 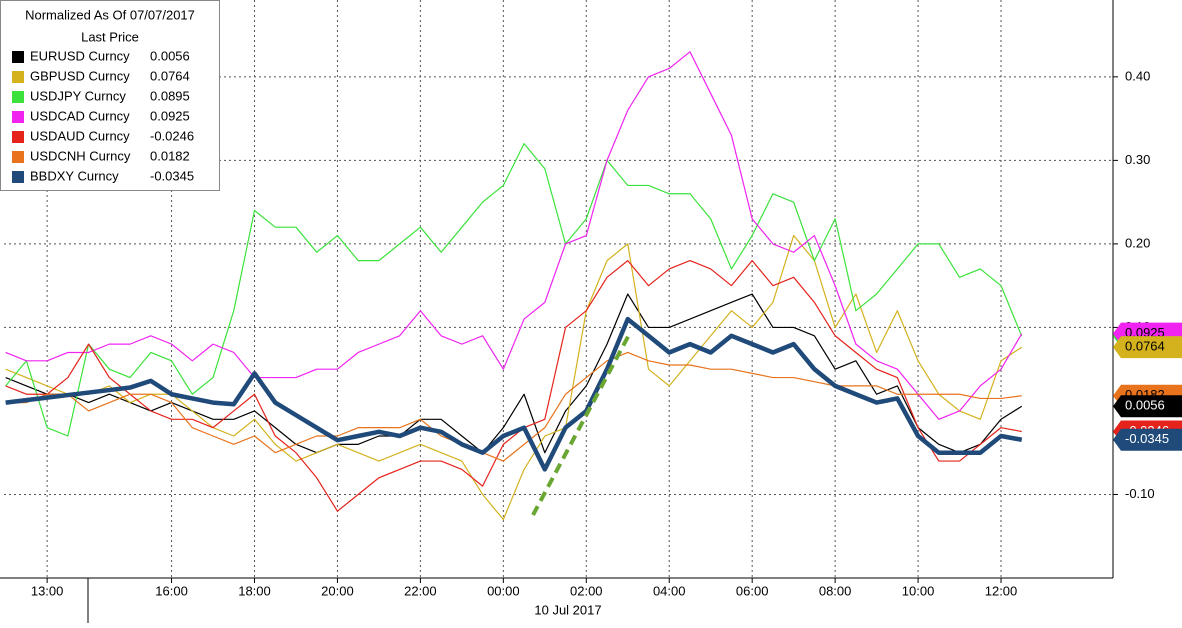 What do you see at coordinates (80, 115) in the screenshot?
I see `legend-label: USDCAD Curncy` at bounding box center [80, 115].